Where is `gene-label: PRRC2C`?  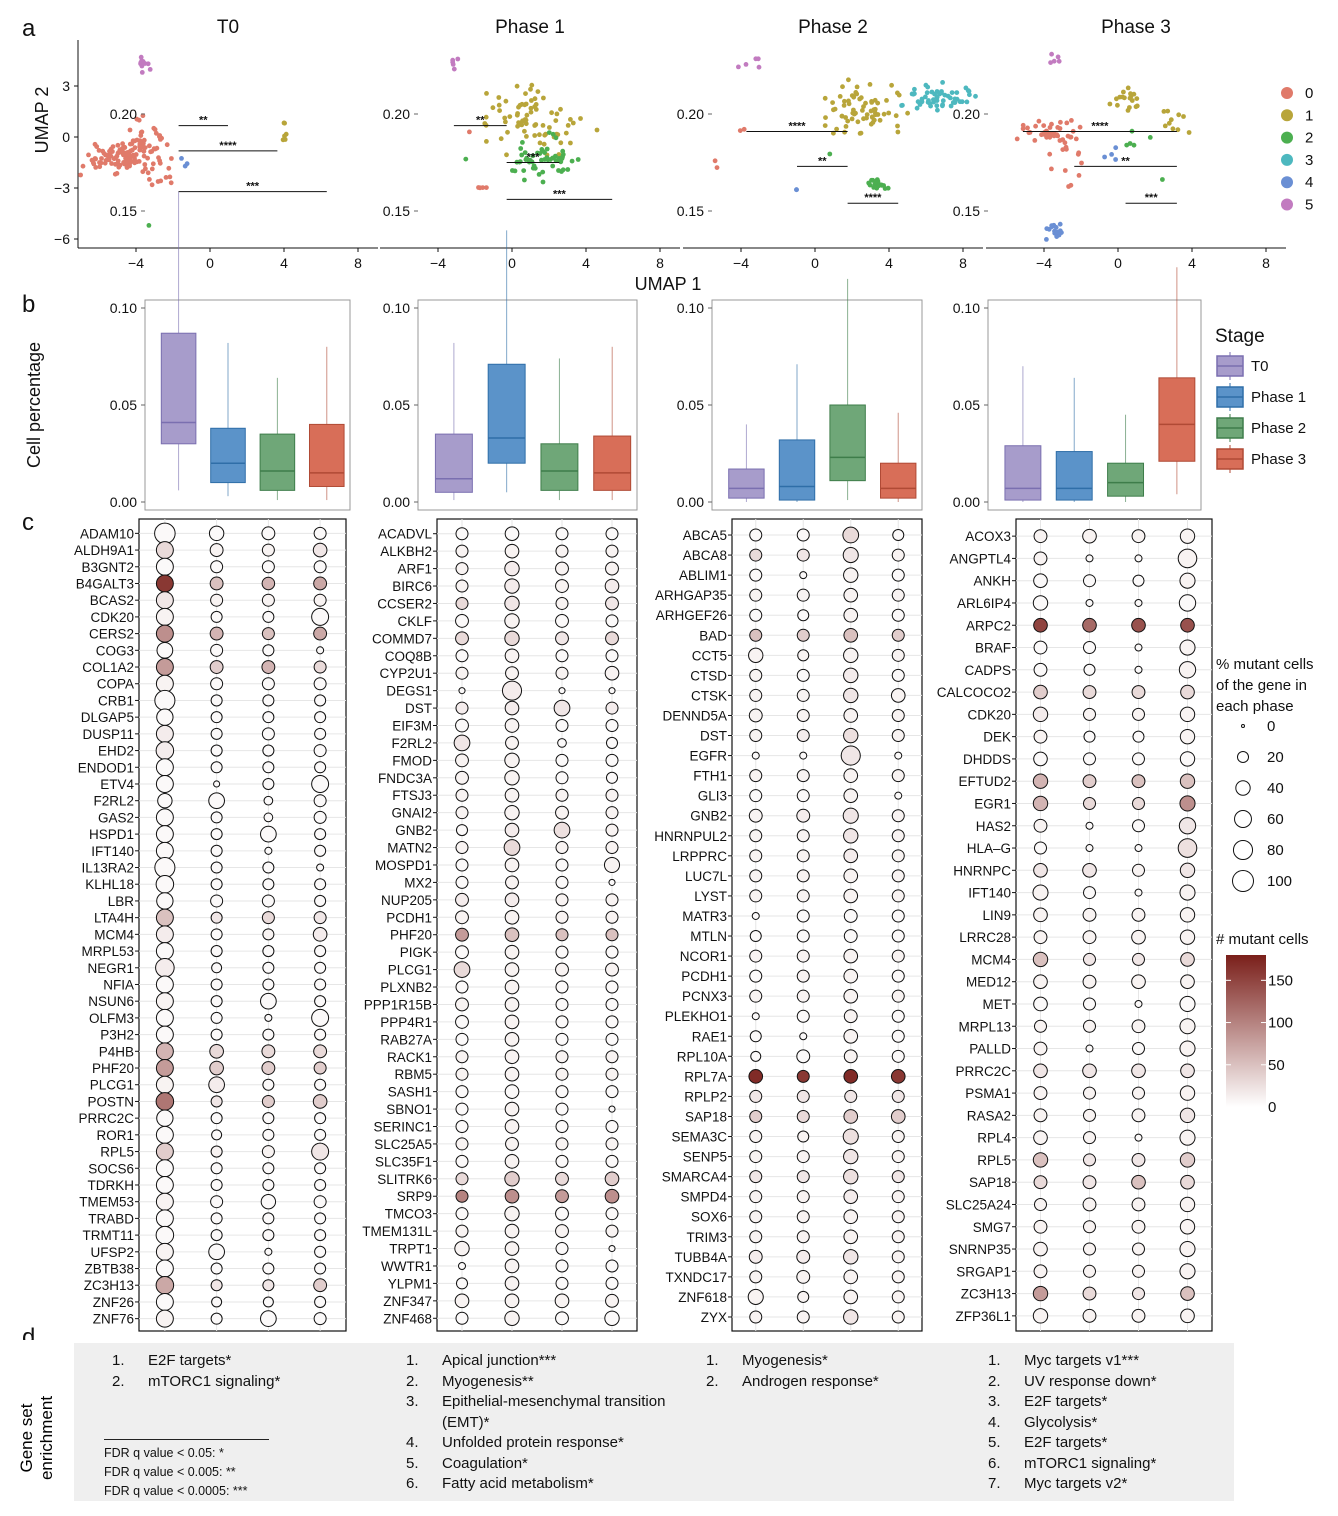 gene-label: PRRC2C is located at coordinates (983, 1071).